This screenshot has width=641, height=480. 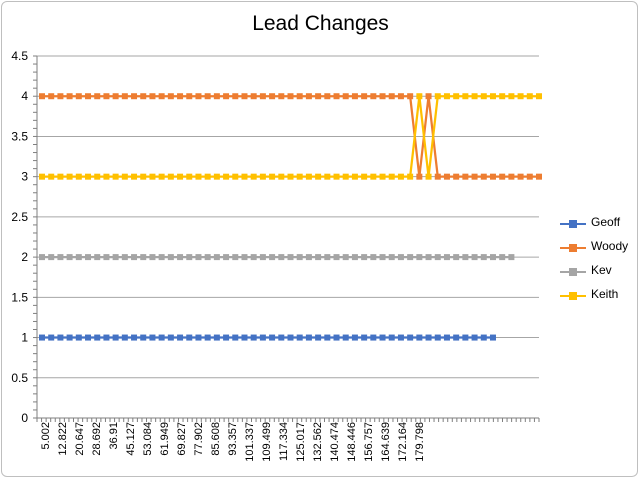 I want to click on legend-item-woody: Woody, so click(x=596, y=250).